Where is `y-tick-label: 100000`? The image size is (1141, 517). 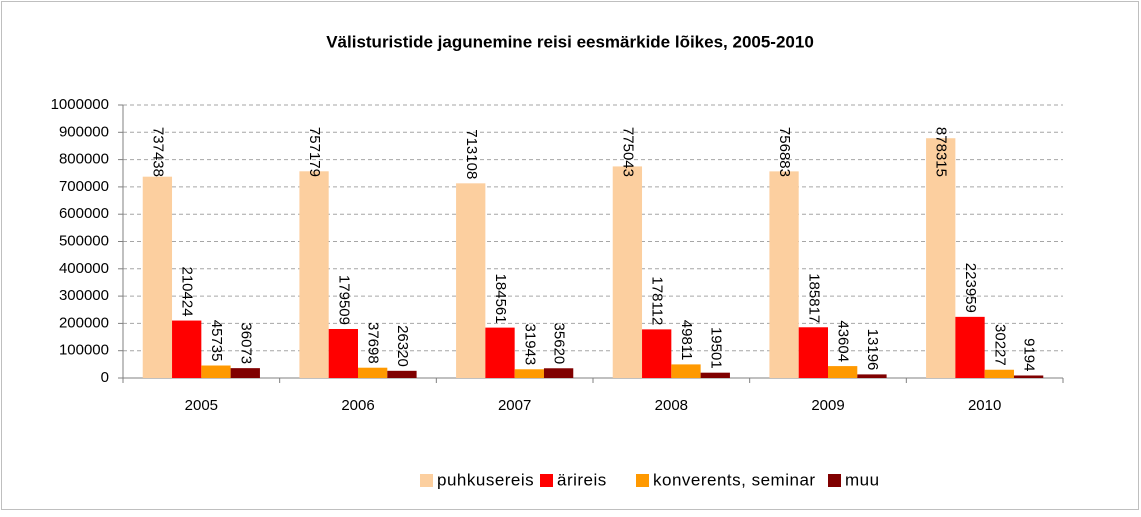 y-tick-label: 100000 is located at coordinates (84, 350).